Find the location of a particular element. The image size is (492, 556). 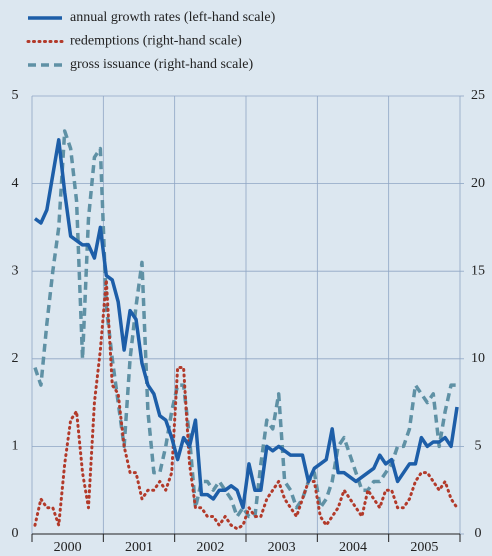

y-tick-label: 2 is located at coordinates (15, 358).